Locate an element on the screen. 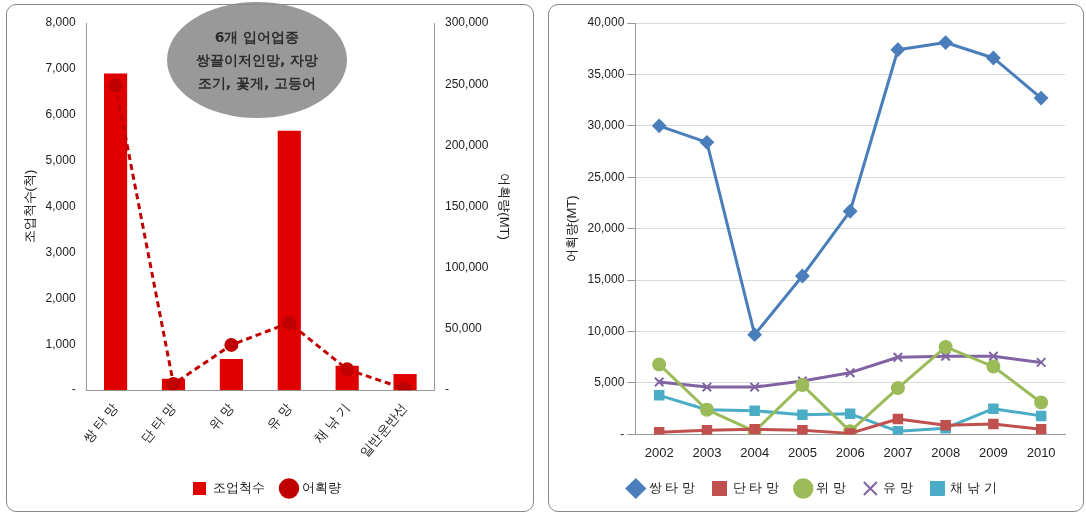  y-axis-title: 조업척수(척) is located at coordinates (30, 206).